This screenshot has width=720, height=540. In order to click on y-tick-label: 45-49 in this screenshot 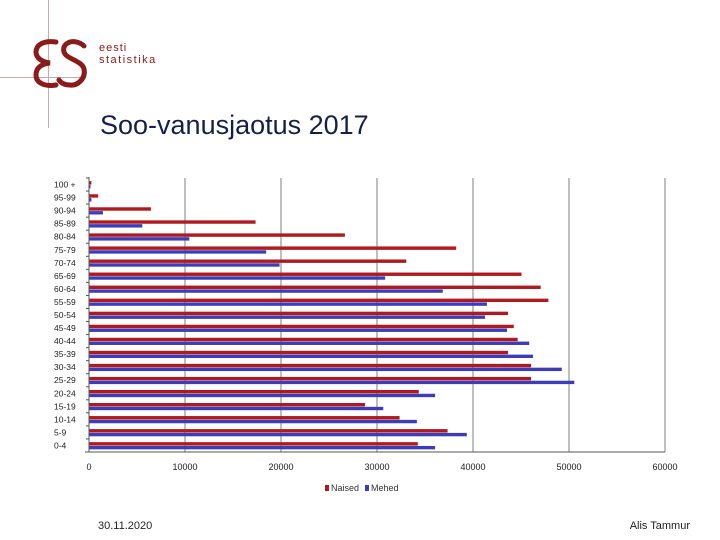, I will do `click(65, 328)`.